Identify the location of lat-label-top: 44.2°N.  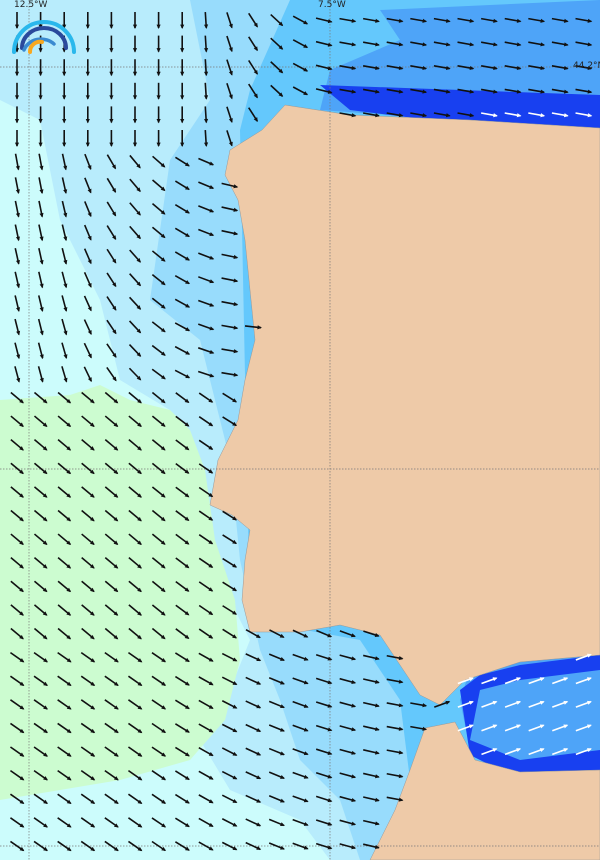
(586, 66).